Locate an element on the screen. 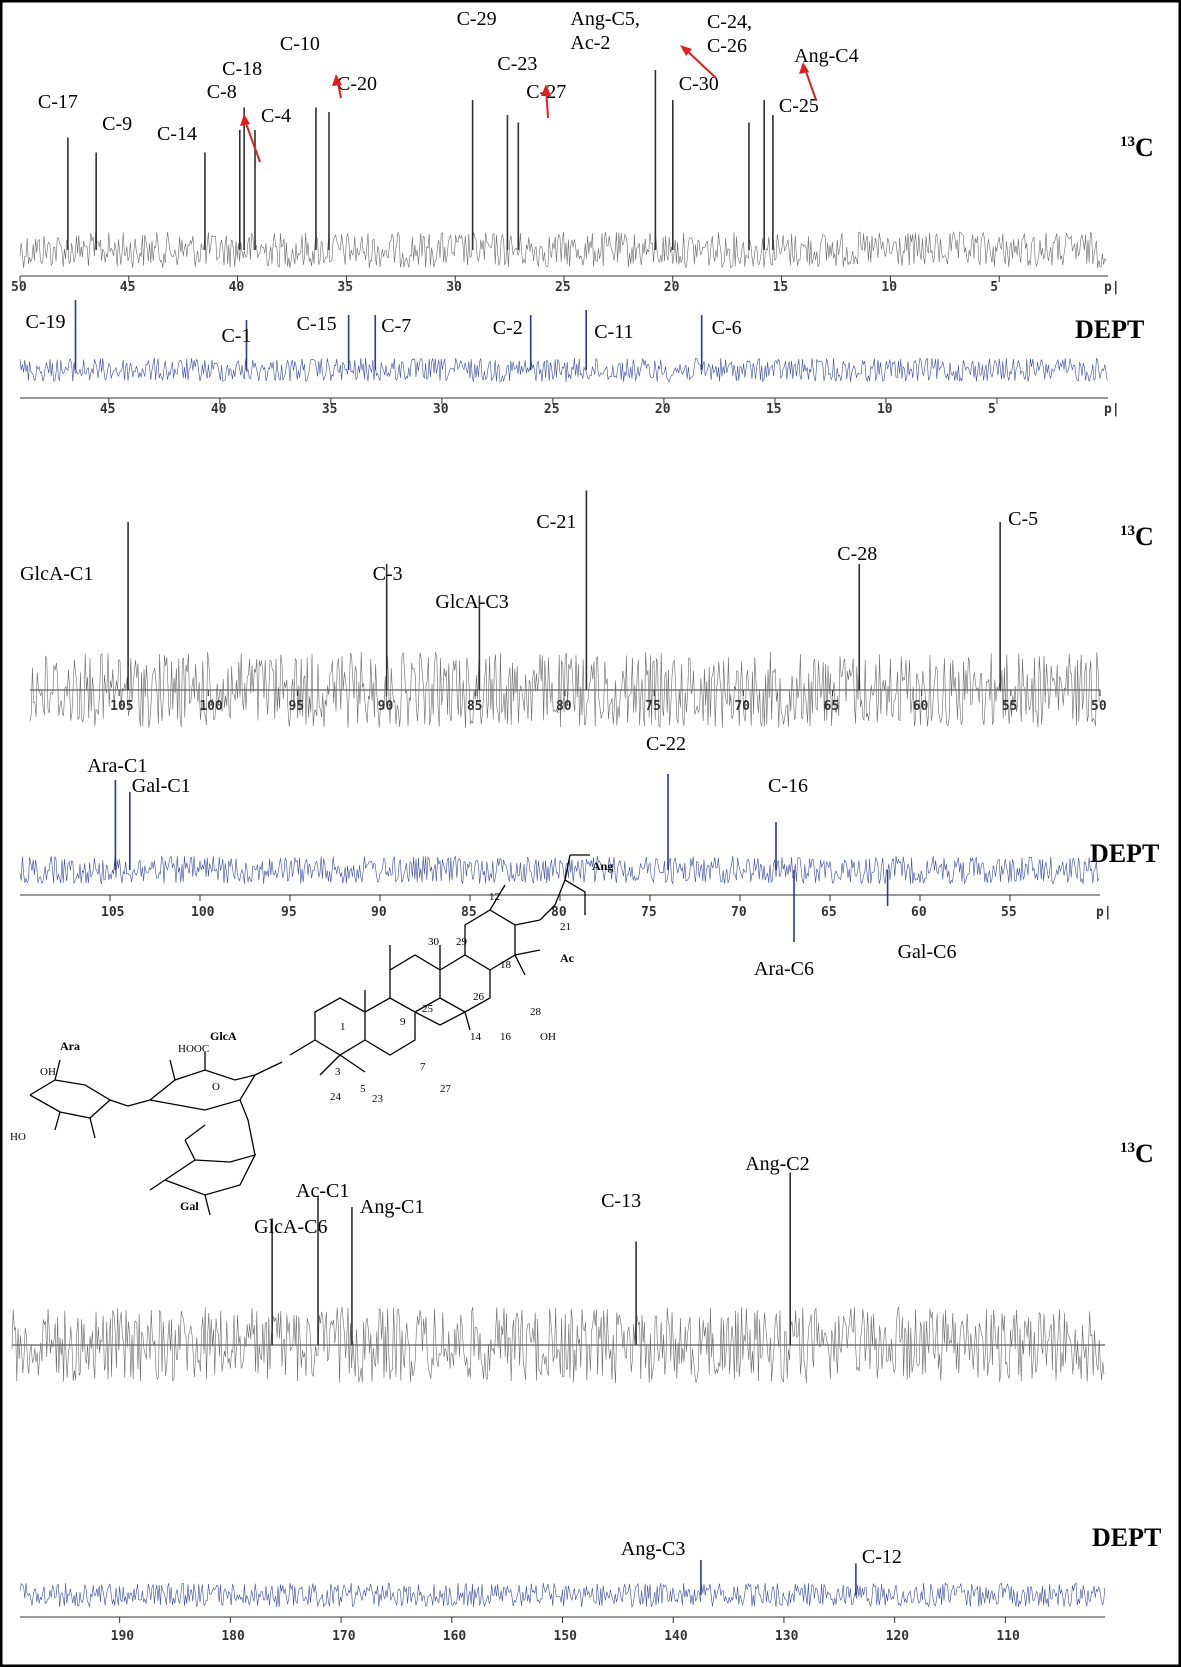 The image size is (1181, 1667). tick-label: 190 is located at coordinates (123, 1636).